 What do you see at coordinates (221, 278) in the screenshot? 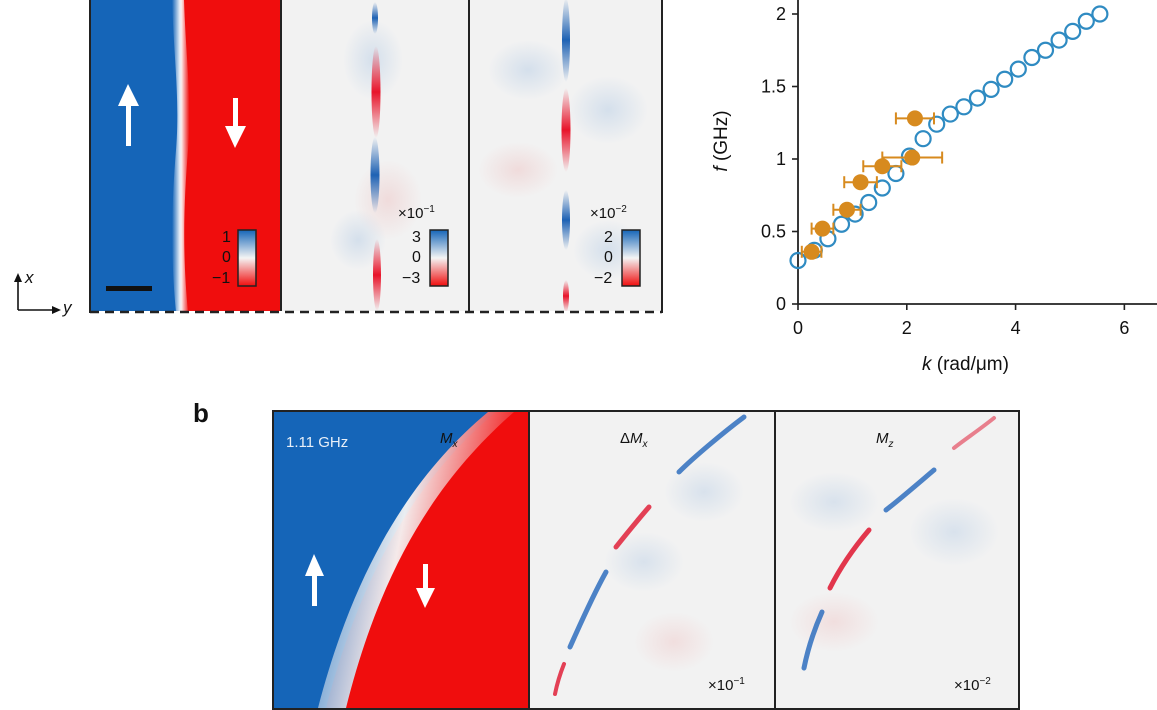
I see `cb1-bottom: −1` at bounding box center [221, 278].